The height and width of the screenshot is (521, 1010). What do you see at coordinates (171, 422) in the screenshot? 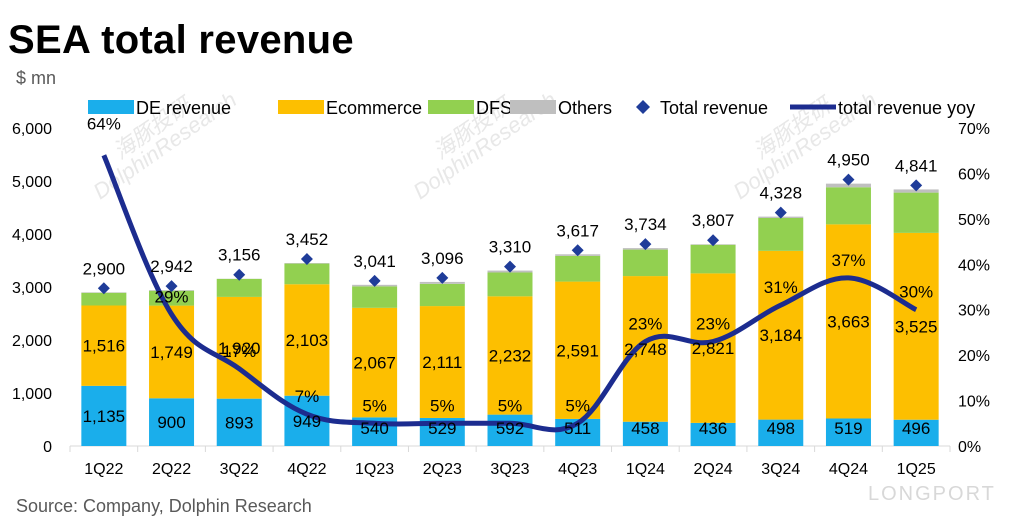
I see `de-data-label: 900` at bounding box center [171, 422].